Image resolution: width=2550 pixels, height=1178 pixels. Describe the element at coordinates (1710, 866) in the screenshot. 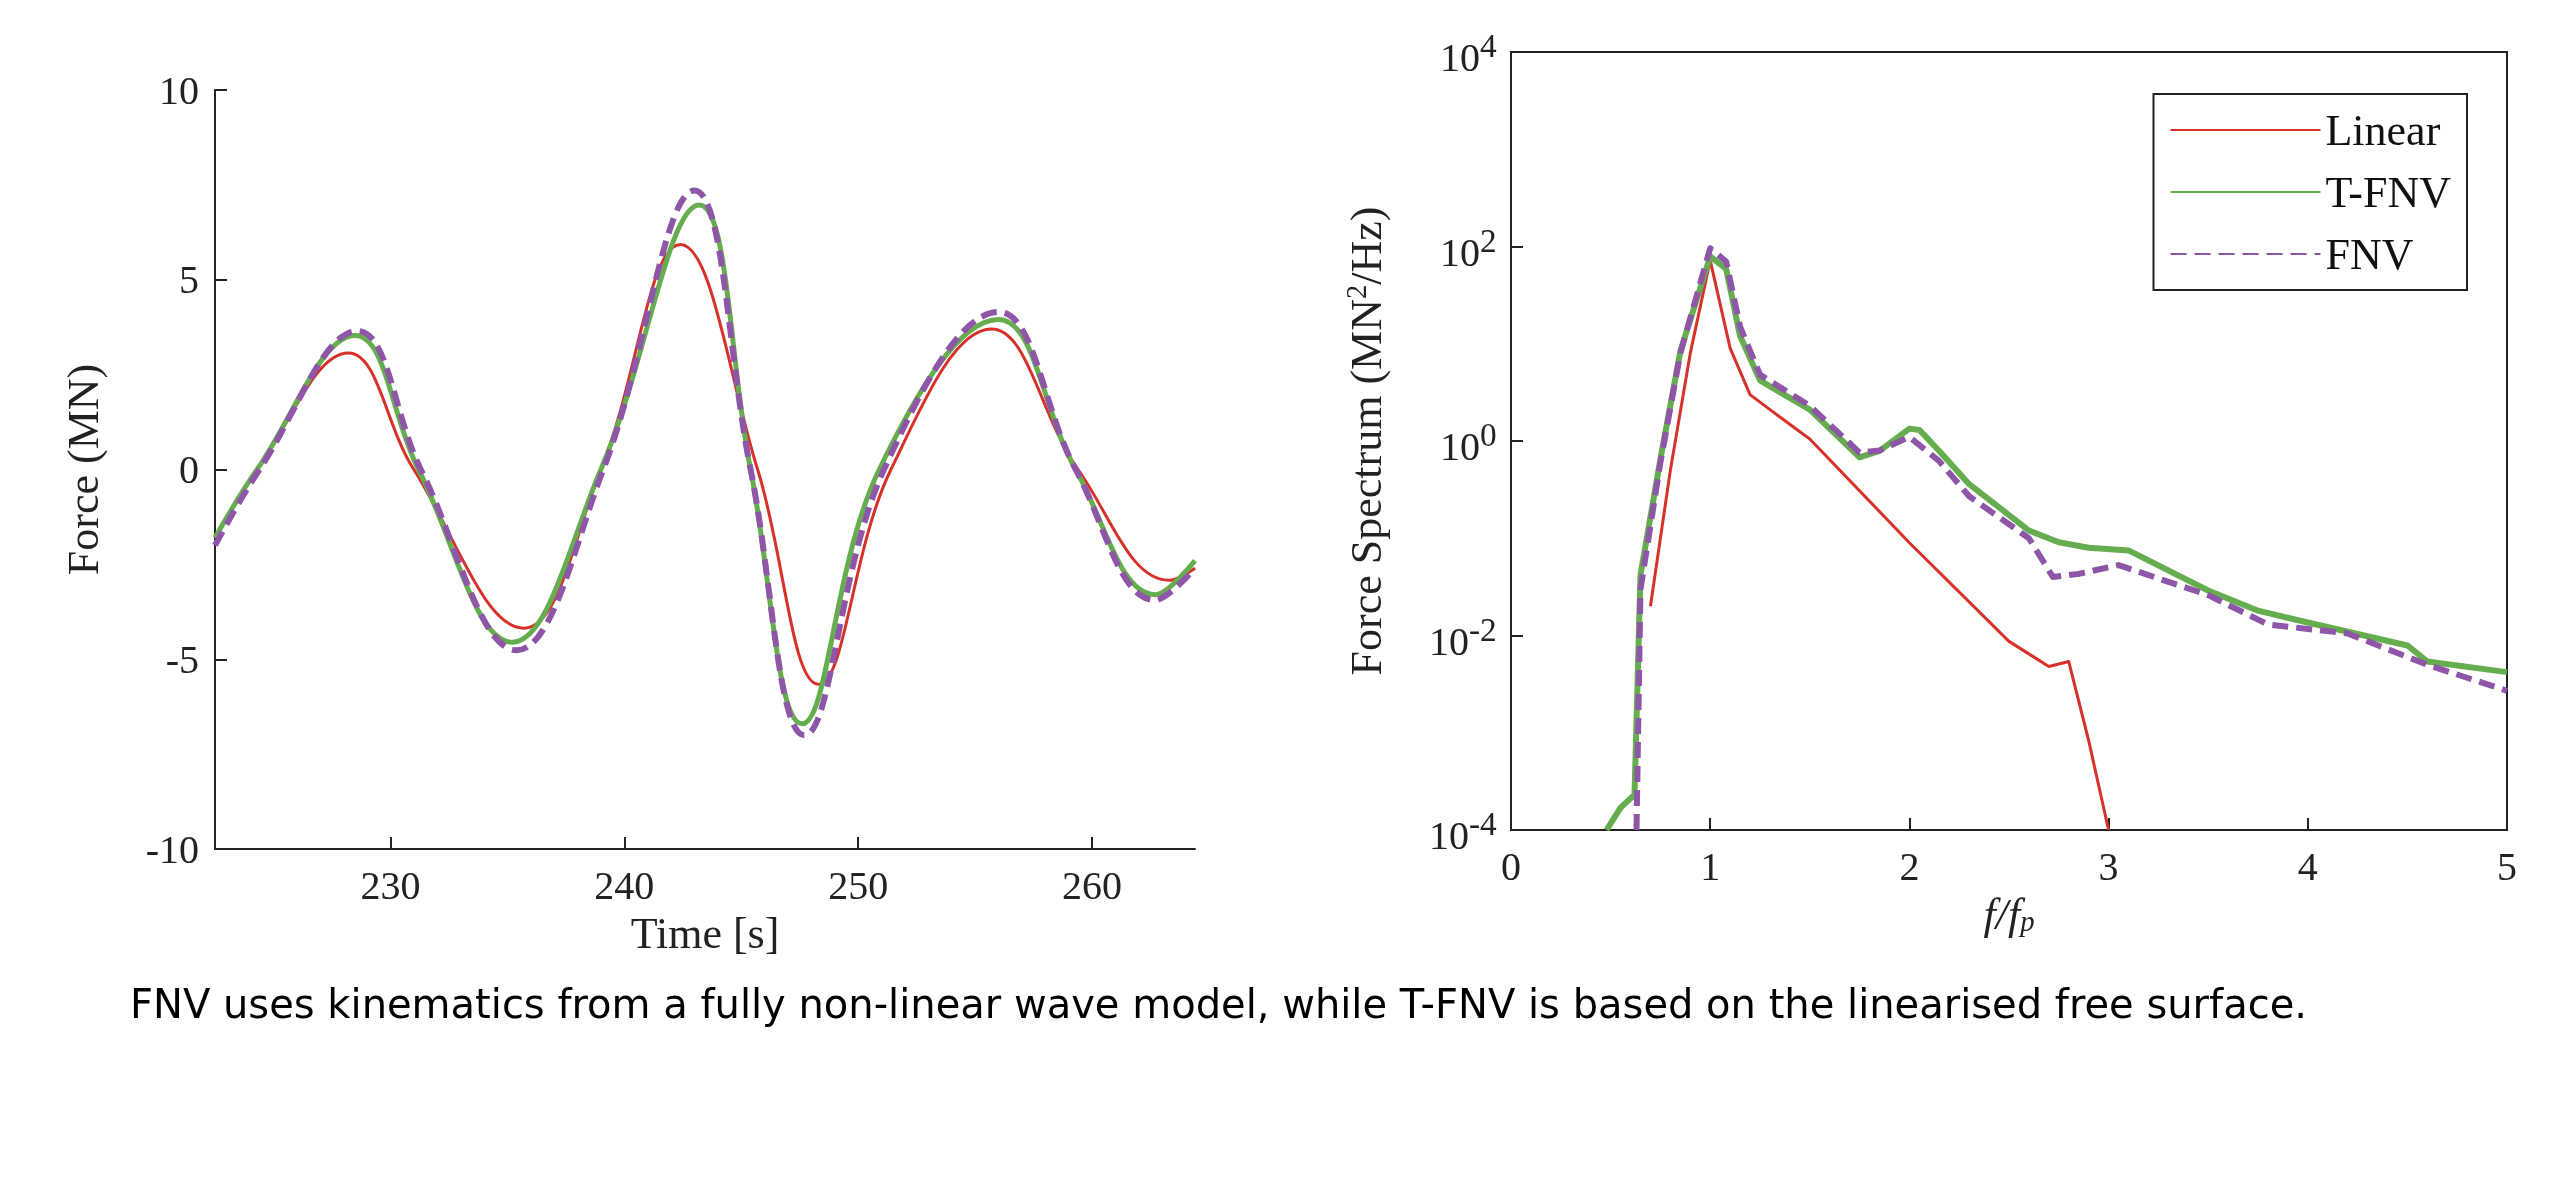

I see `x-tick-label: 1` at that location.